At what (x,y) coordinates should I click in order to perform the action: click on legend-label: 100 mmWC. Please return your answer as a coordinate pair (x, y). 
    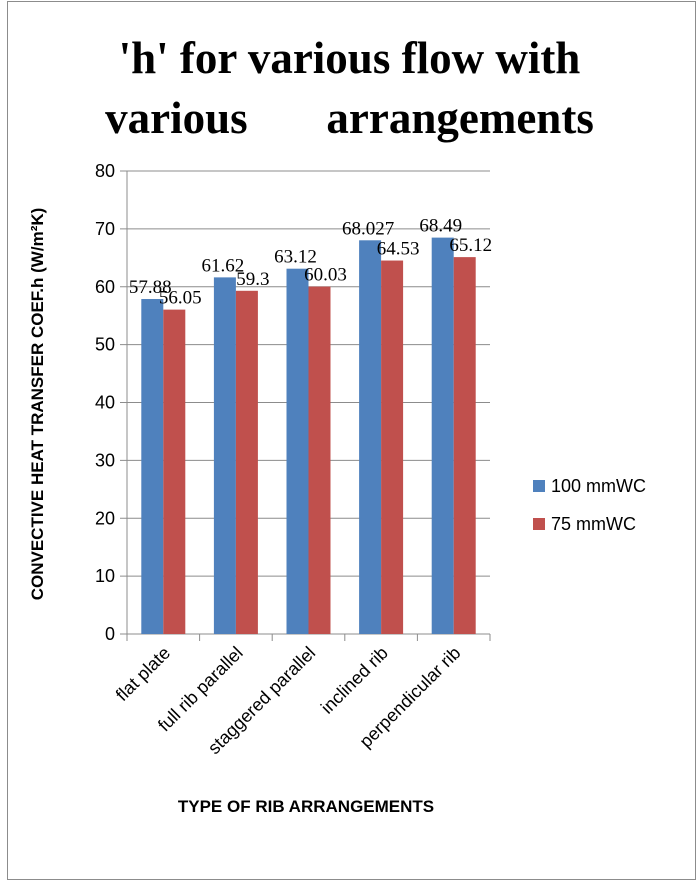
    Looking at the image, I should click on (598, 486).